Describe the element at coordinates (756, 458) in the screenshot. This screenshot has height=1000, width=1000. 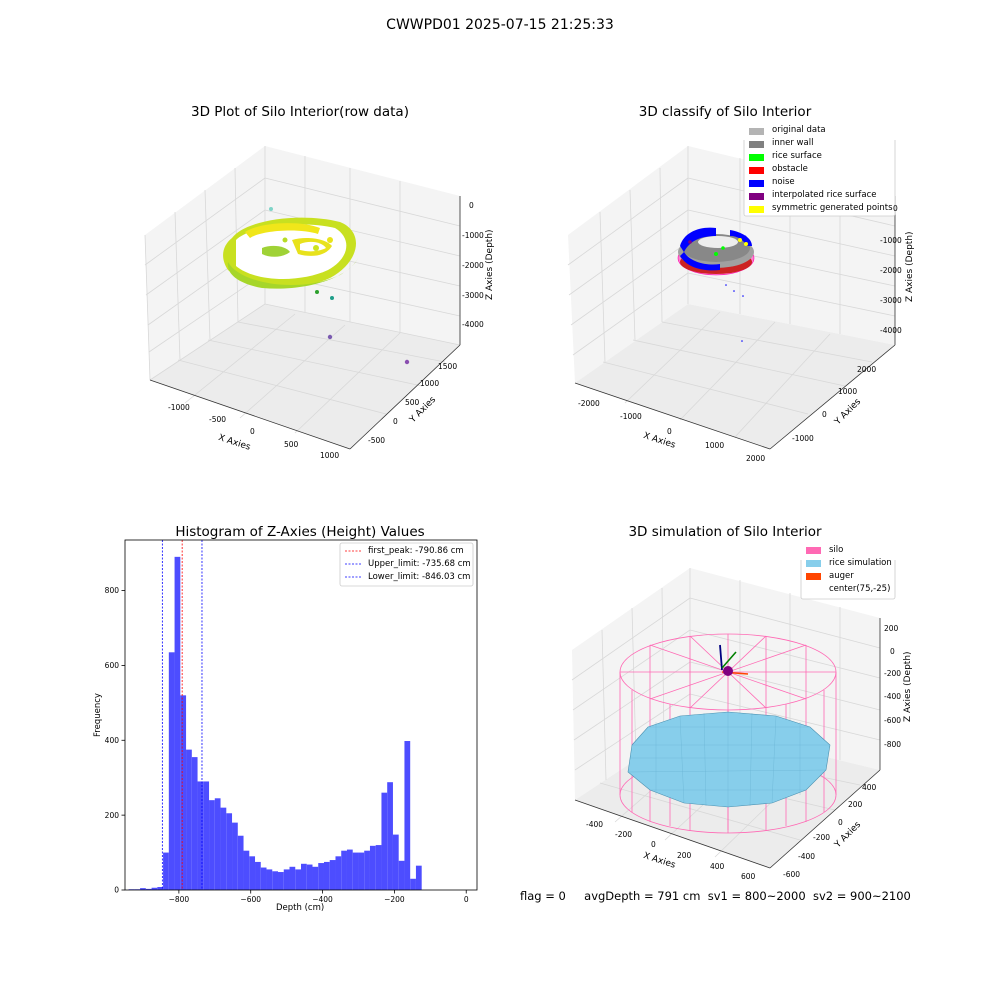
I see `classify-xtick: 2000` at that location.